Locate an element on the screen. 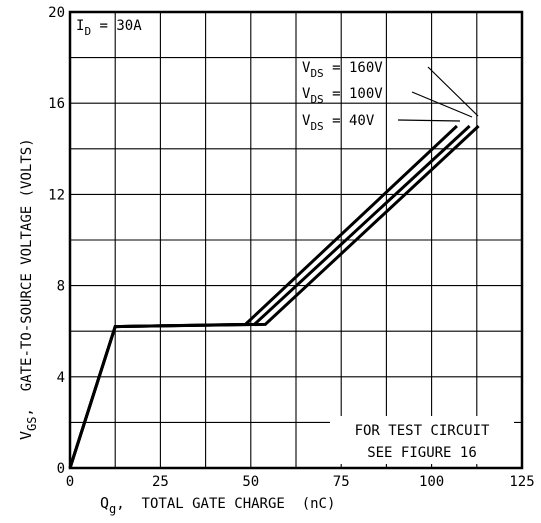  test-circuit-note: FOR TEST CIRCUIT SEE FIGURE 16 is located at coordinates (422, 440).